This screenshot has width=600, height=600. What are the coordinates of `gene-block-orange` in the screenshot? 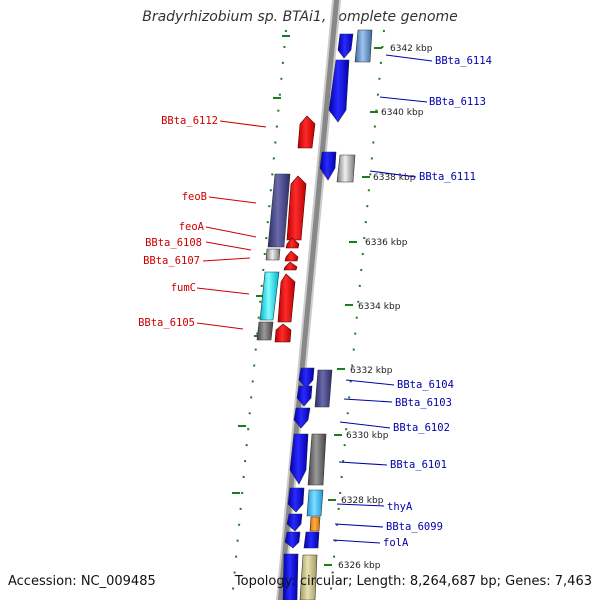 It's located at (315, 524).